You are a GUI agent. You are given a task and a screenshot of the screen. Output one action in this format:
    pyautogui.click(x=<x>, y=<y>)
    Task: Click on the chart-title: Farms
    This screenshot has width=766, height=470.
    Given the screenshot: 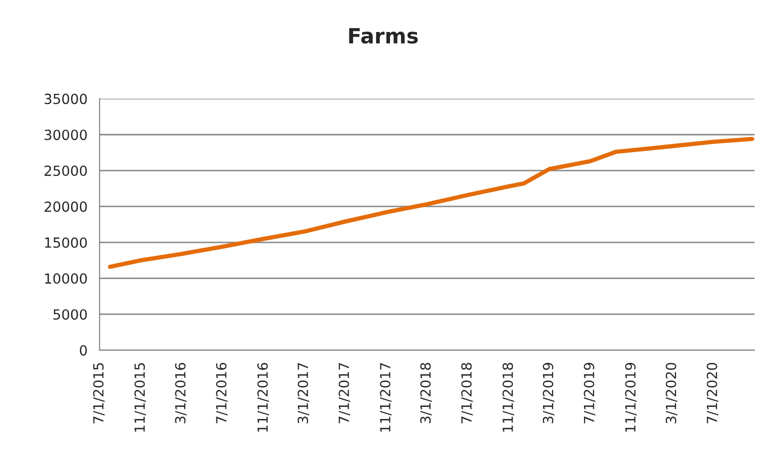 What is the action you would take?
    pyautogui.click(x=383, y=36)
    